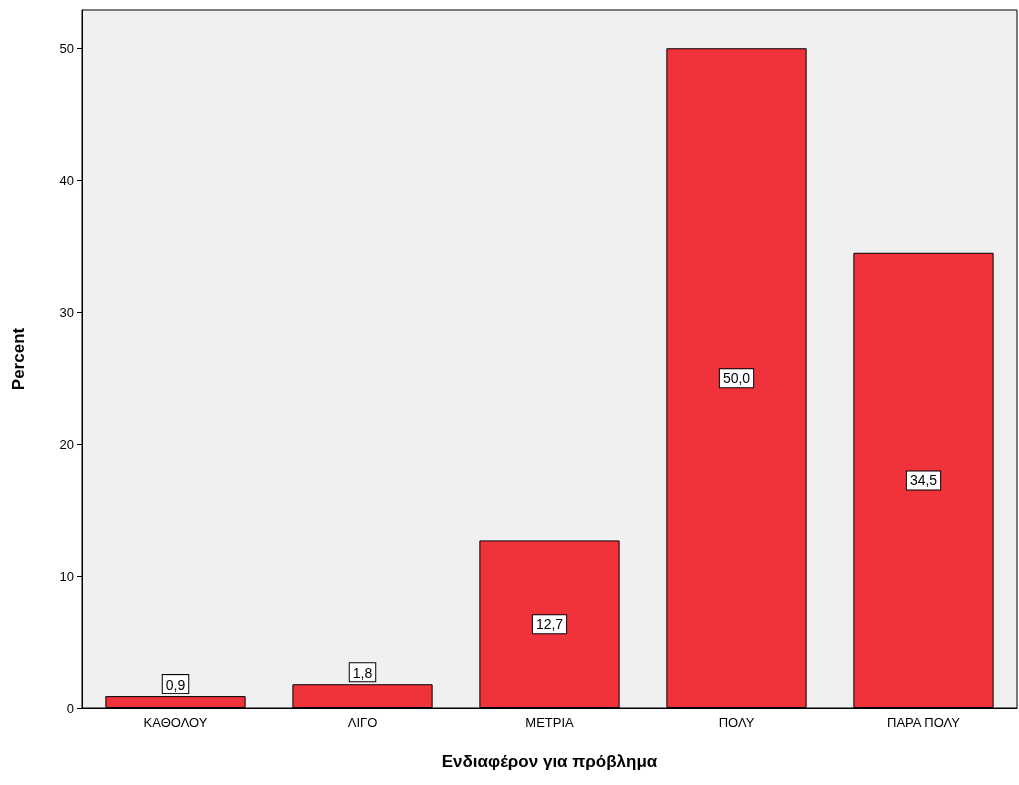 This screenshot has width=1019, height=785. What do you see at coordinates (18, 359) in the screenshot?
I see `y-axis-title: Percent` at bounding box center [18, 359].